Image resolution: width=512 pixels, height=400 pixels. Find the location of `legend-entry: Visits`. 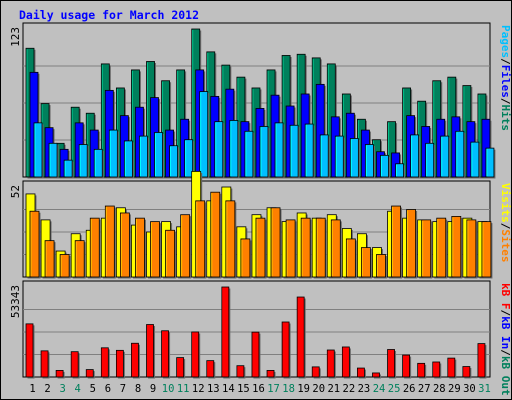

legend-entry: Visits is located at coordinates (505, 203).